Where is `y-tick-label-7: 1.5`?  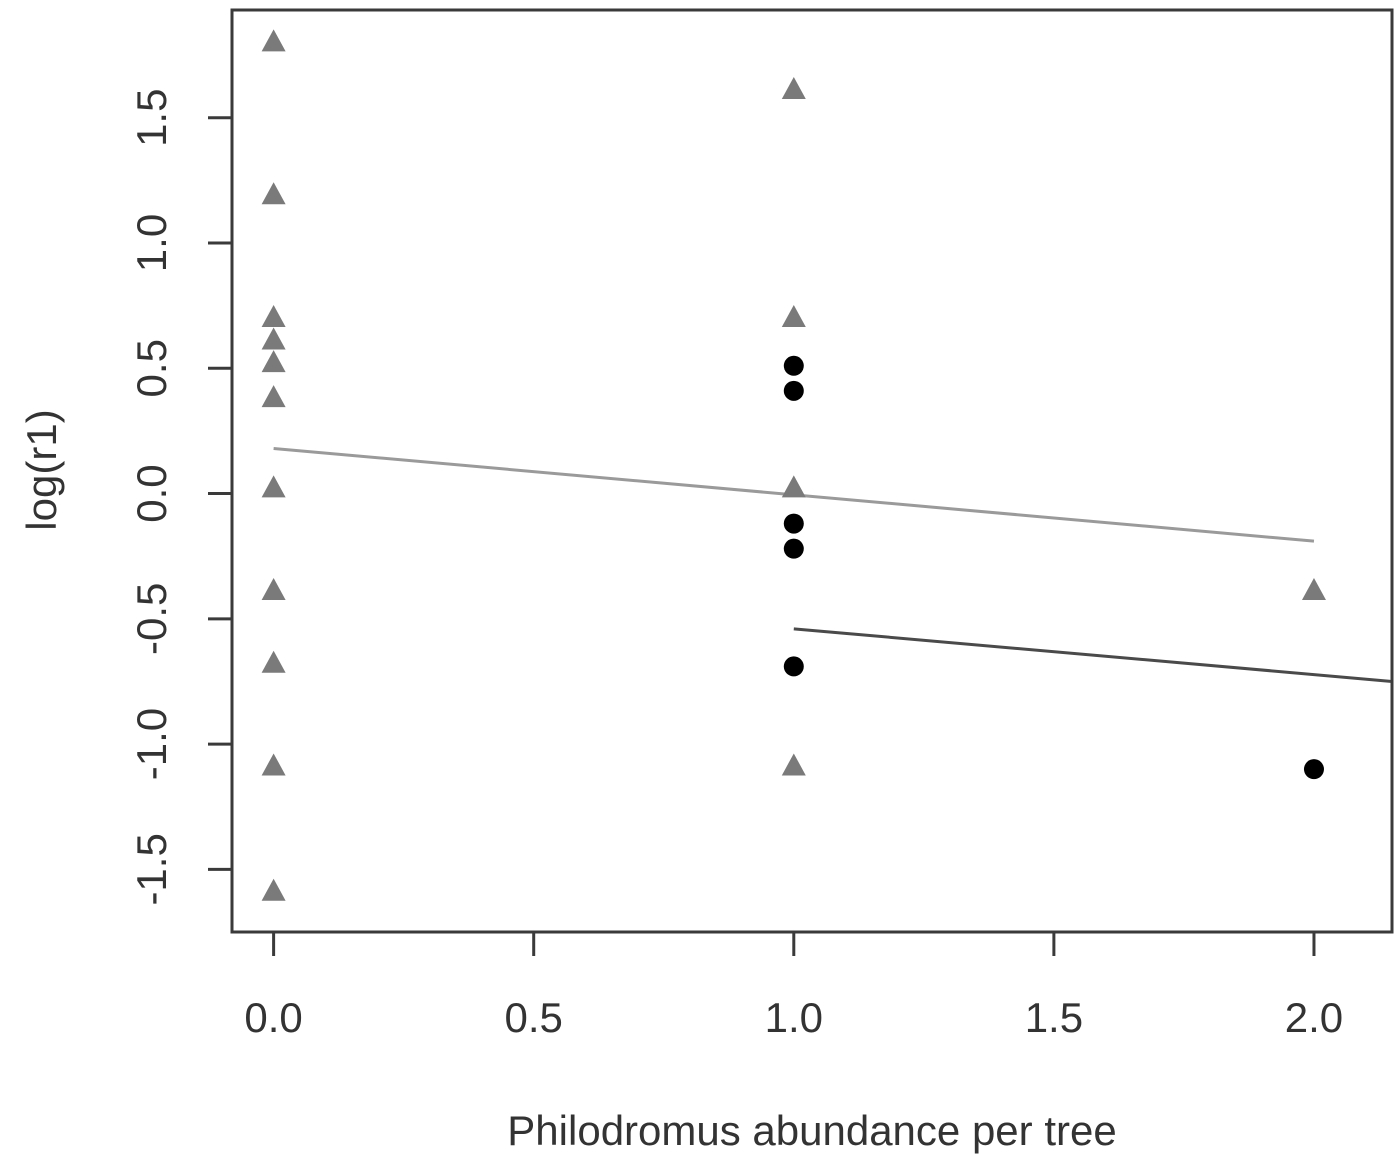
y-tick-label-7: 1.5 is located at coordinates (151, 118).